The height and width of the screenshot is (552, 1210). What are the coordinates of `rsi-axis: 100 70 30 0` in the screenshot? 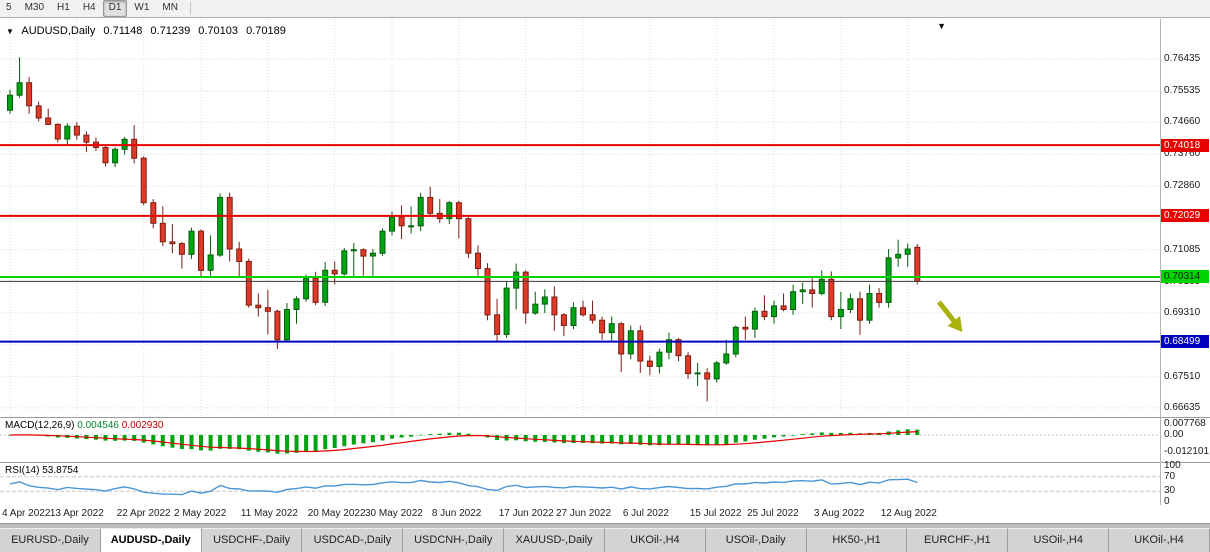 It's located at (1185, 483).